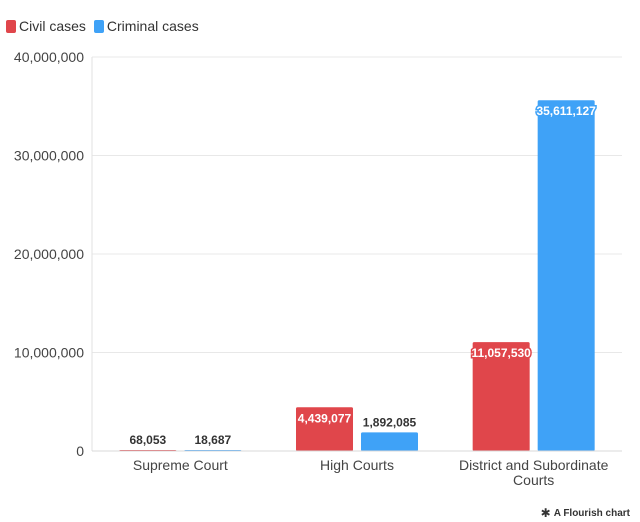  I want to click on flourish-credit: ✱ A Flourish chart, so click(585, 513).